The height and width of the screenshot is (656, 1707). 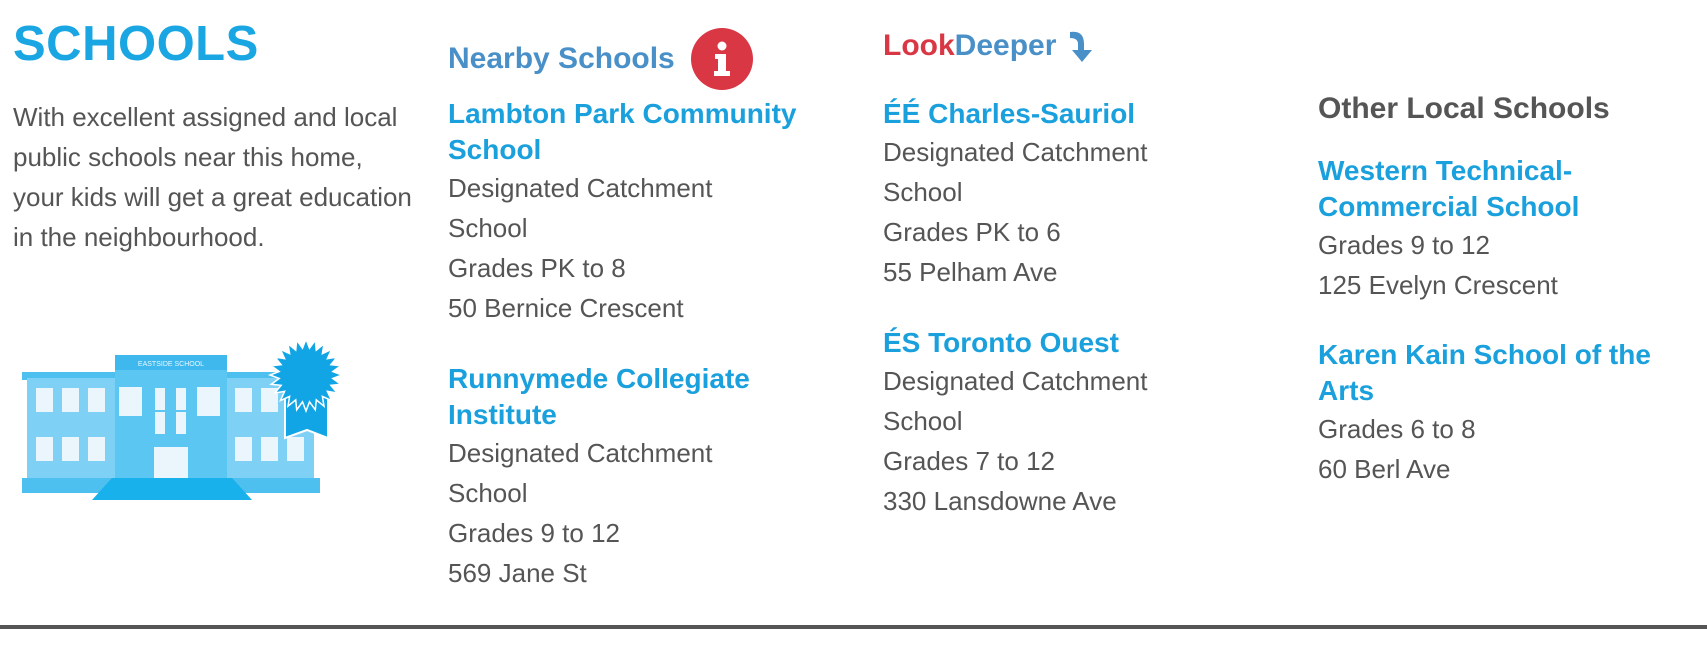 What do you see at coordinates (561, 58) in the screenshot?
I see `nearby-schools-heading: Nearby Schools` at bounding box center [561, 58].